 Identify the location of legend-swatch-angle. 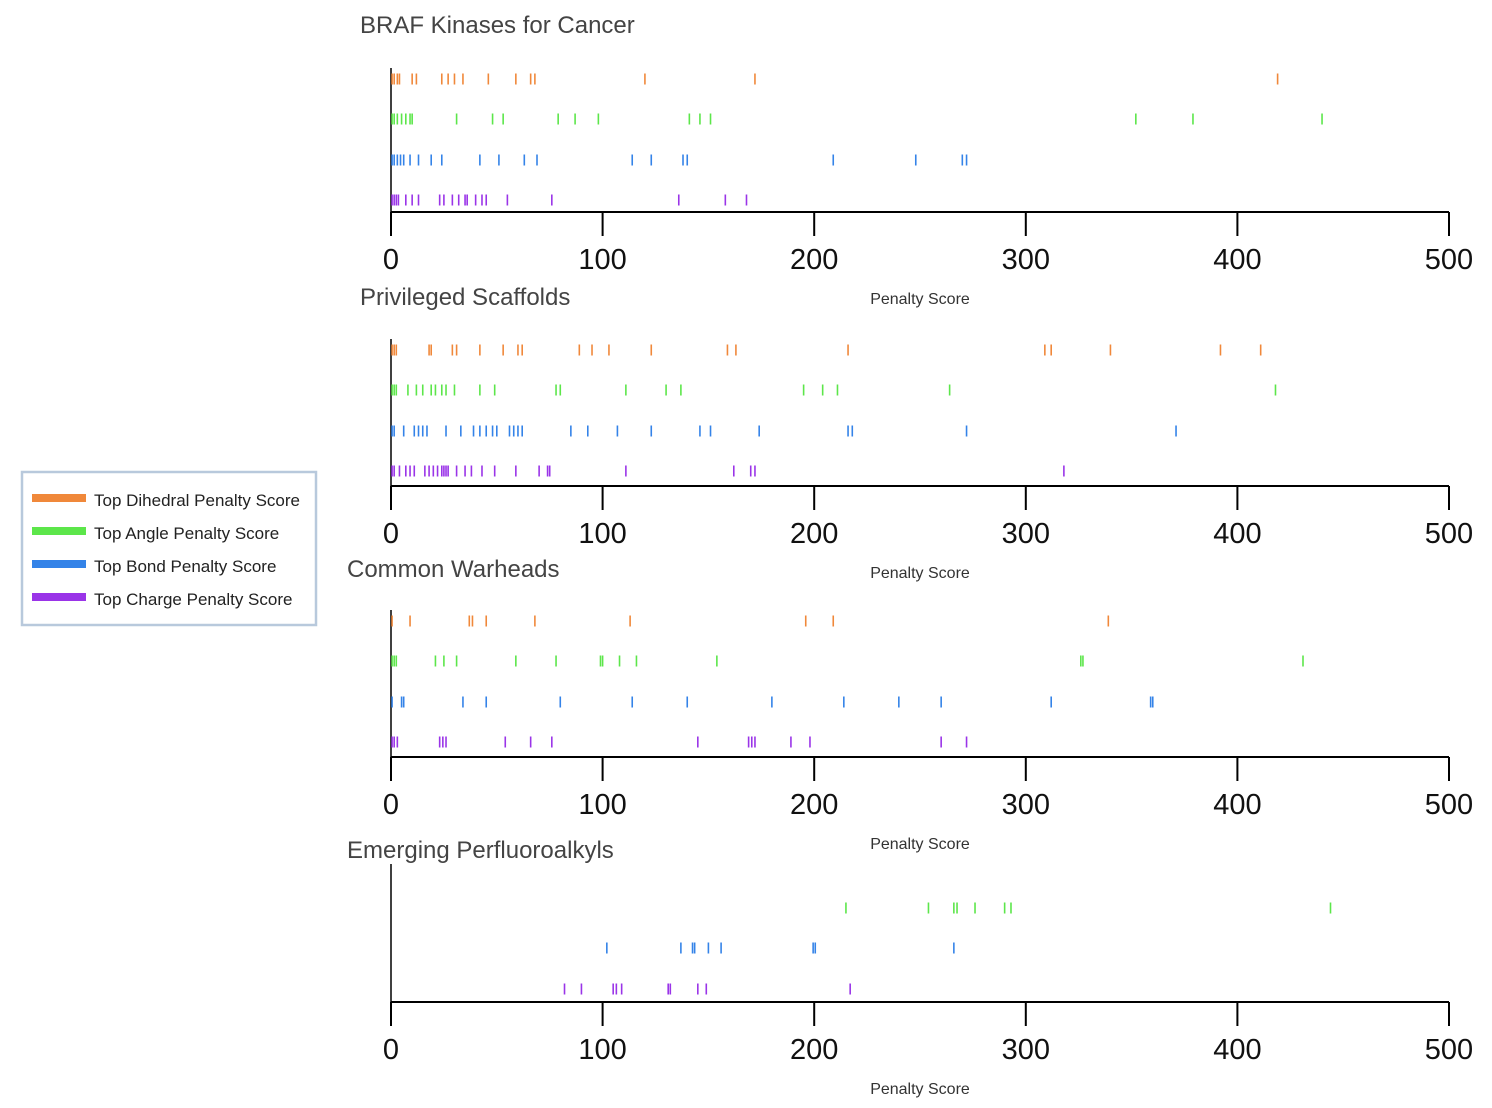
(59, 531).